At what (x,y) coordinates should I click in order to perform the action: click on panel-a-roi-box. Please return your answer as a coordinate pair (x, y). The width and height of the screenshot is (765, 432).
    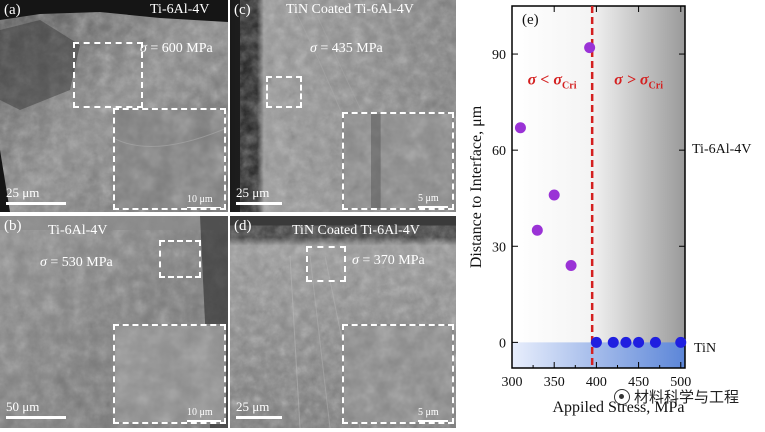
    Looking at the image, I should click on (108, 75).